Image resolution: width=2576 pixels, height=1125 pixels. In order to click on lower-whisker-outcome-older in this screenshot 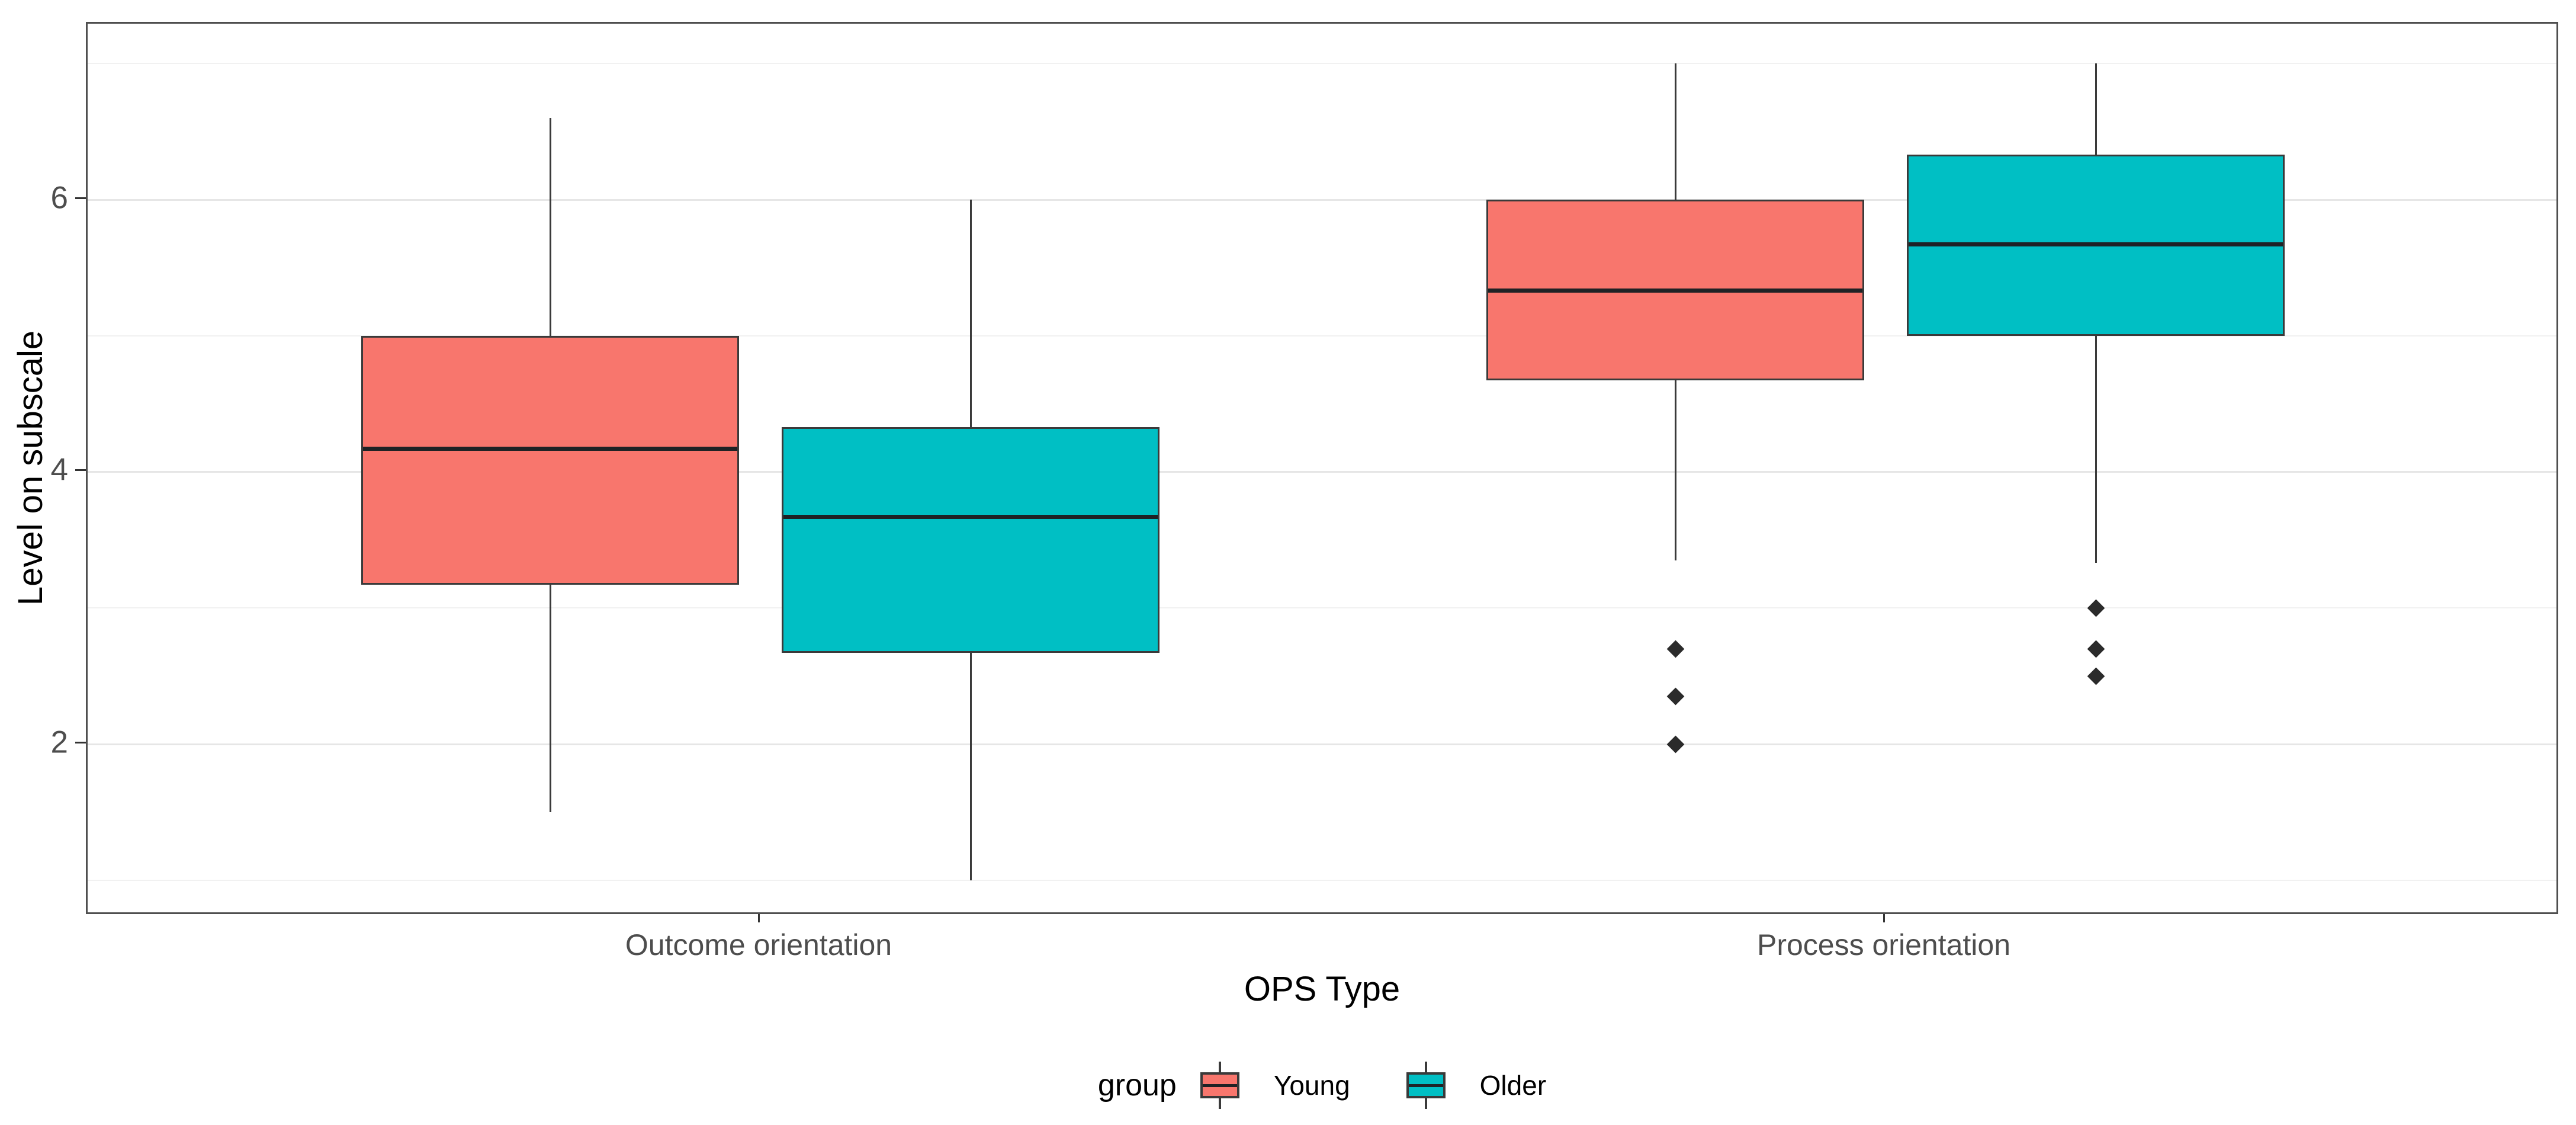, I will do `click(970, 767)`.